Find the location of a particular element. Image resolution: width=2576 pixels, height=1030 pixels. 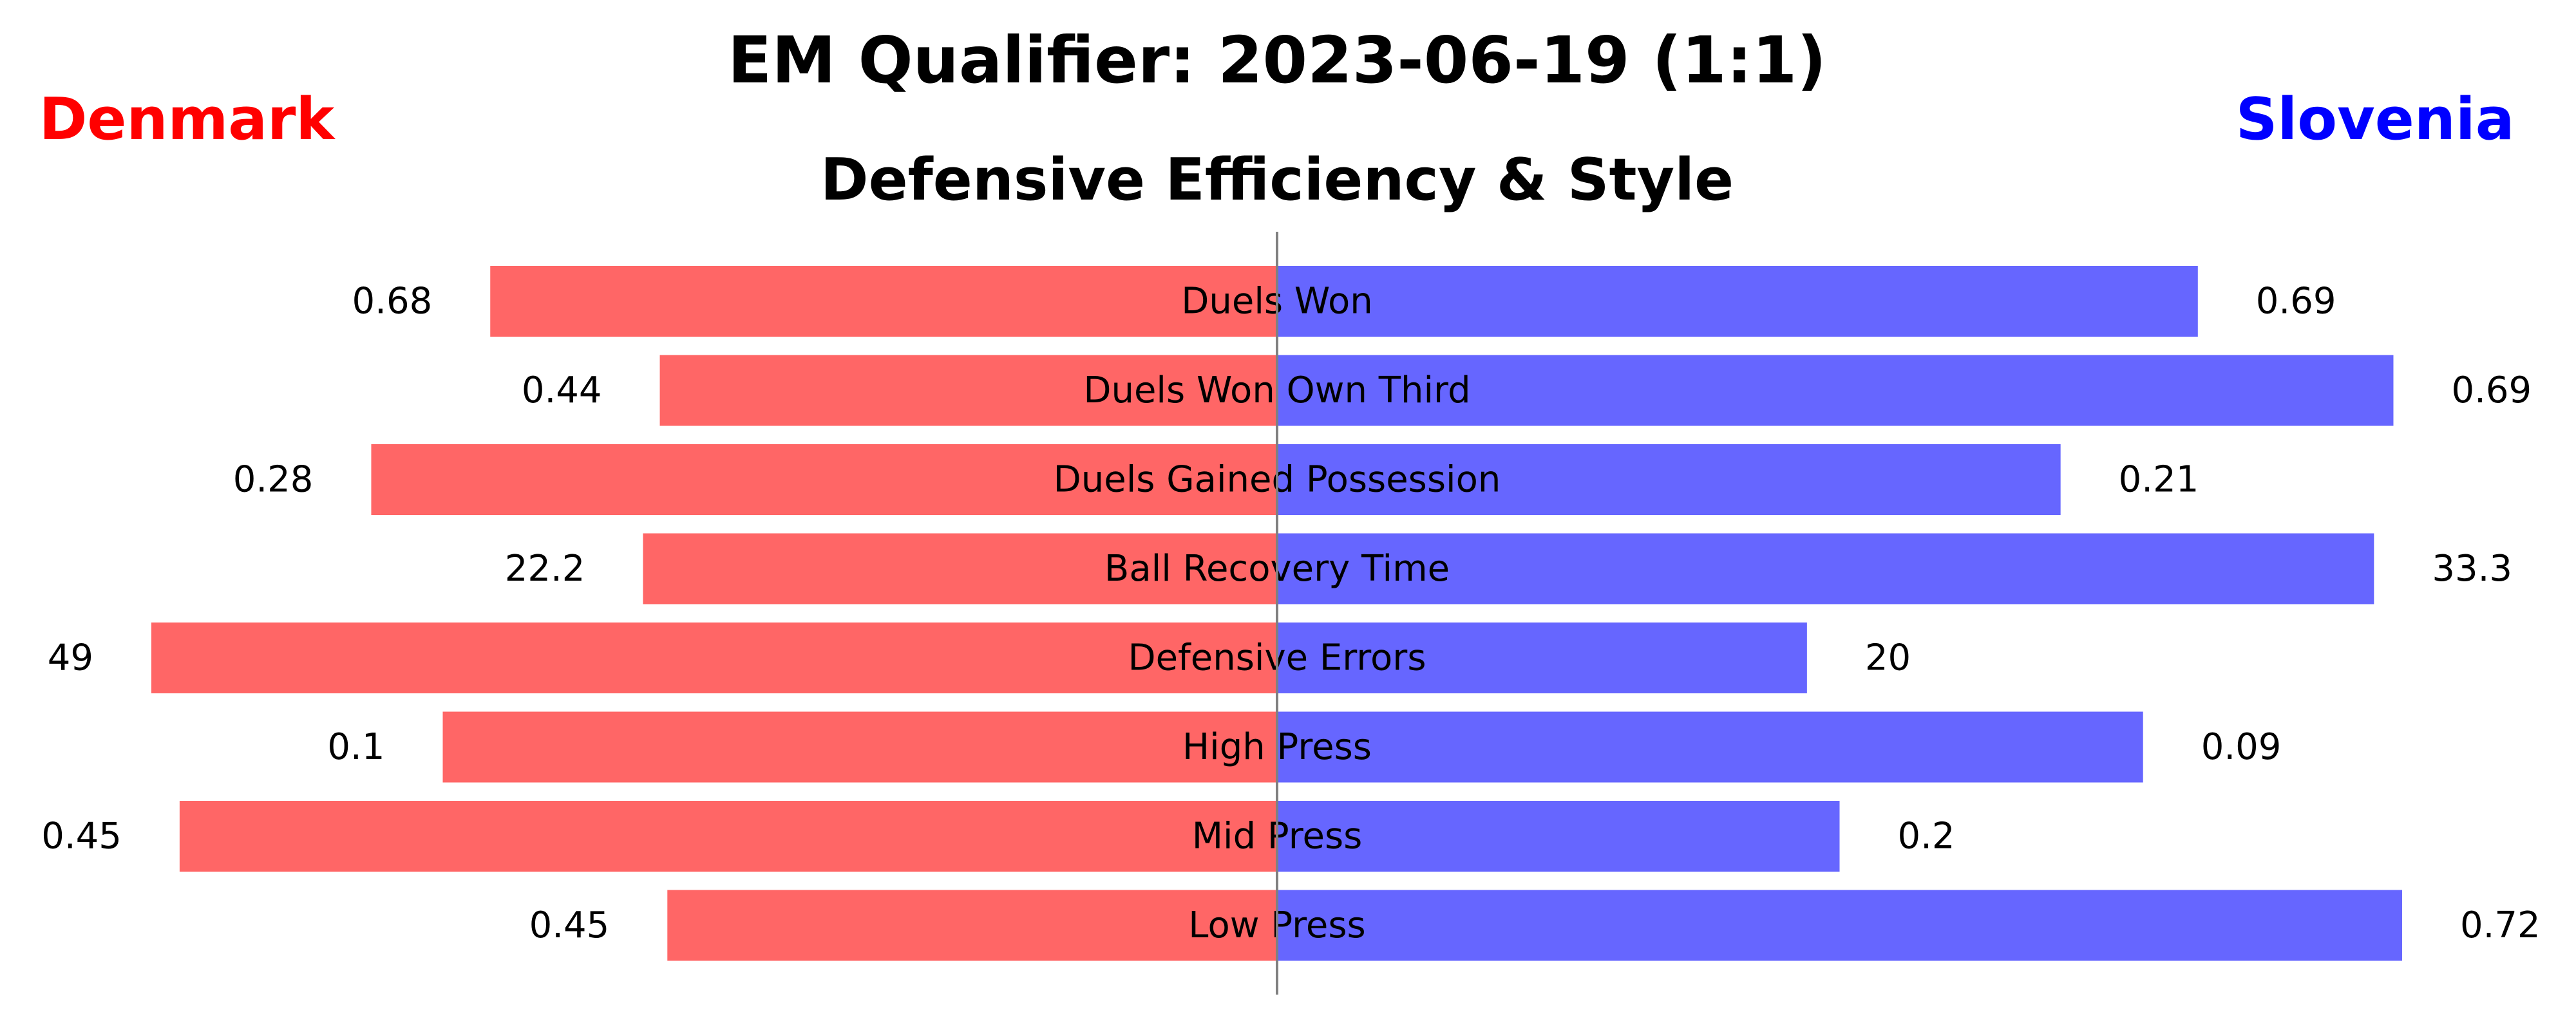

value-label-left-0: 0.68 is located at coordinates (393, 302).